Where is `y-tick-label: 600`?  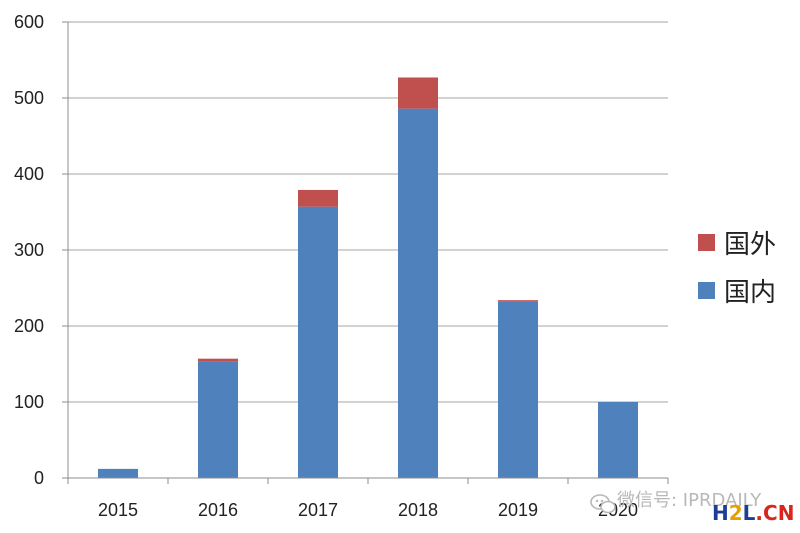 y-tick-label: 600 is located at coordinates (29, 22).